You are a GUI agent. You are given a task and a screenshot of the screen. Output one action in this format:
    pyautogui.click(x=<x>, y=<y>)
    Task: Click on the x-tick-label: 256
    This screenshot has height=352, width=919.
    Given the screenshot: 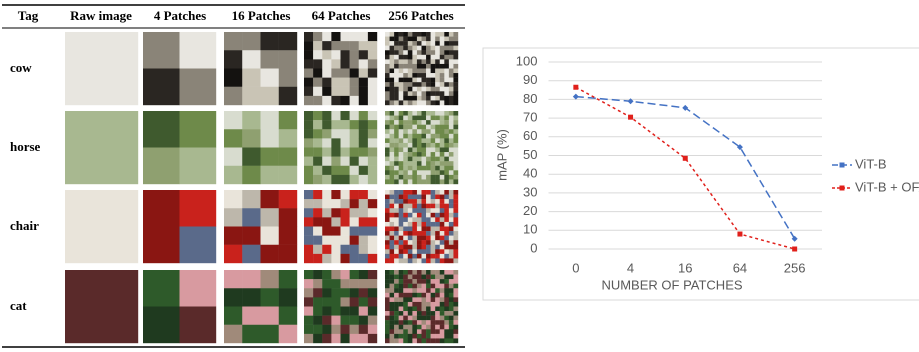 What is the action you would take?
    pyautogui.click(x=795, y=267)
    